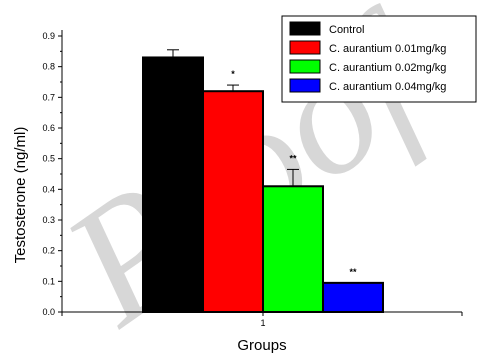 The image size is (488, 353). What do you see at coordinates (48, 281) in the screenshot?
I see `y-tick-label: 0.1` at bounding box center [48, 281].